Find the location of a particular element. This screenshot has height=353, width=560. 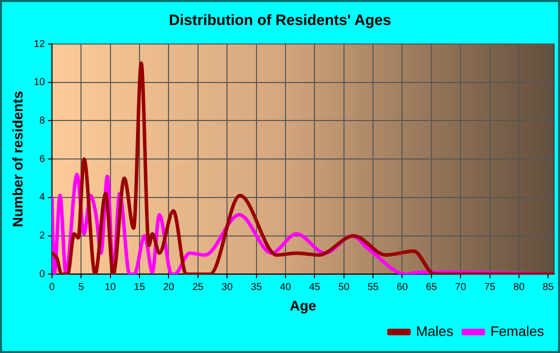

x-tick-label: 35 is located at coordinates (256, 287).